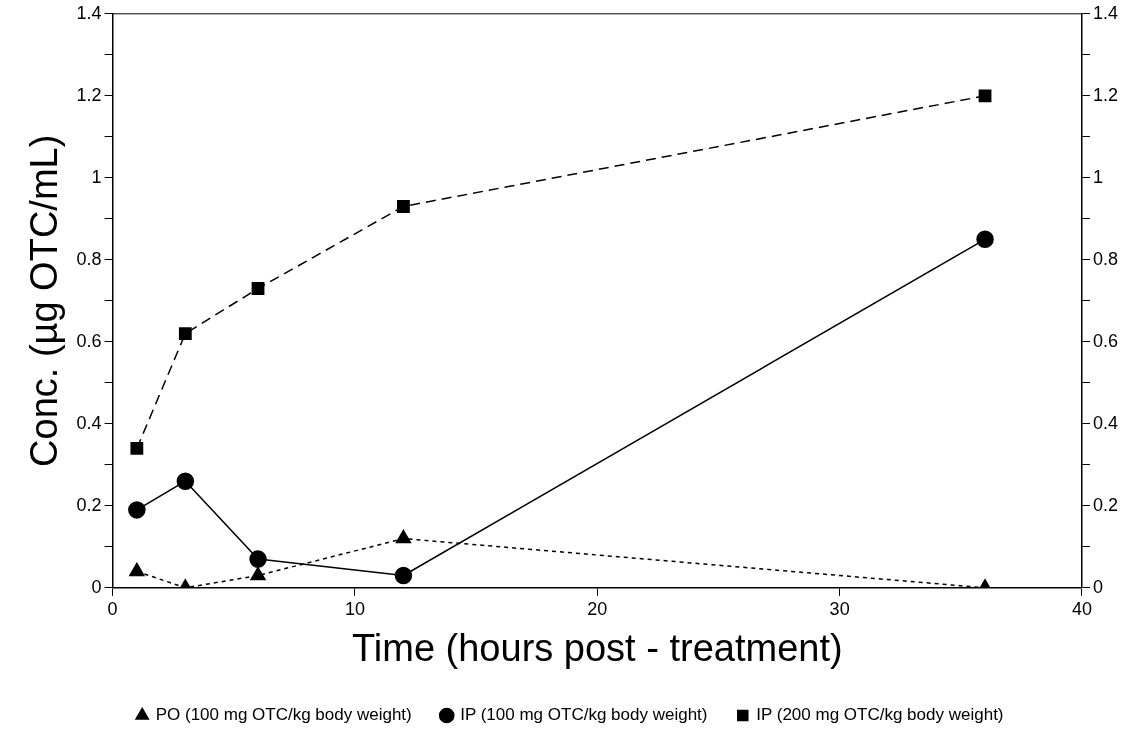 The image size is (1141, 744). What do you see at coordinates (96, 586) in the screenshot?
I see `y-tick-label: 0` at bounding box center [96, 586].